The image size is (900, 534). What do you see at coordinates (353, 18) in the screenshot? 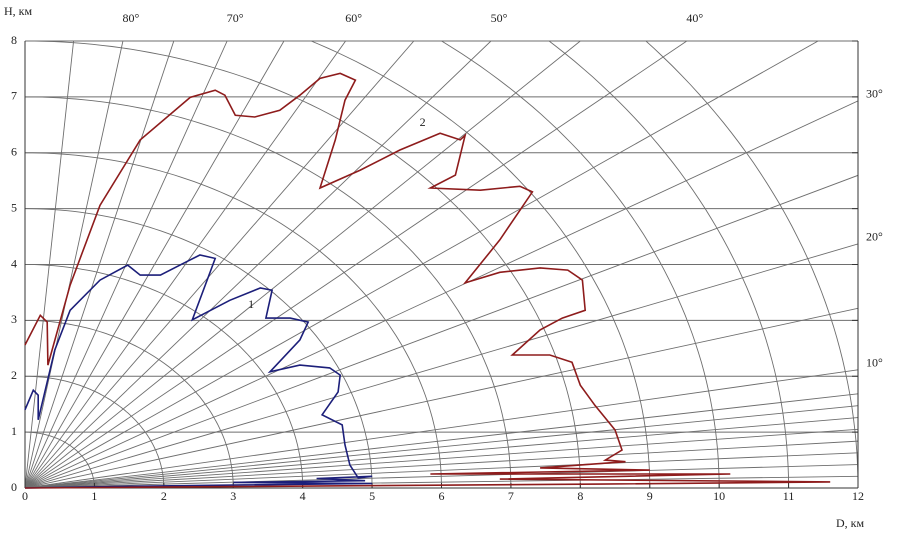
I see `angle-label: 60°` at bounding box center [353, 18].